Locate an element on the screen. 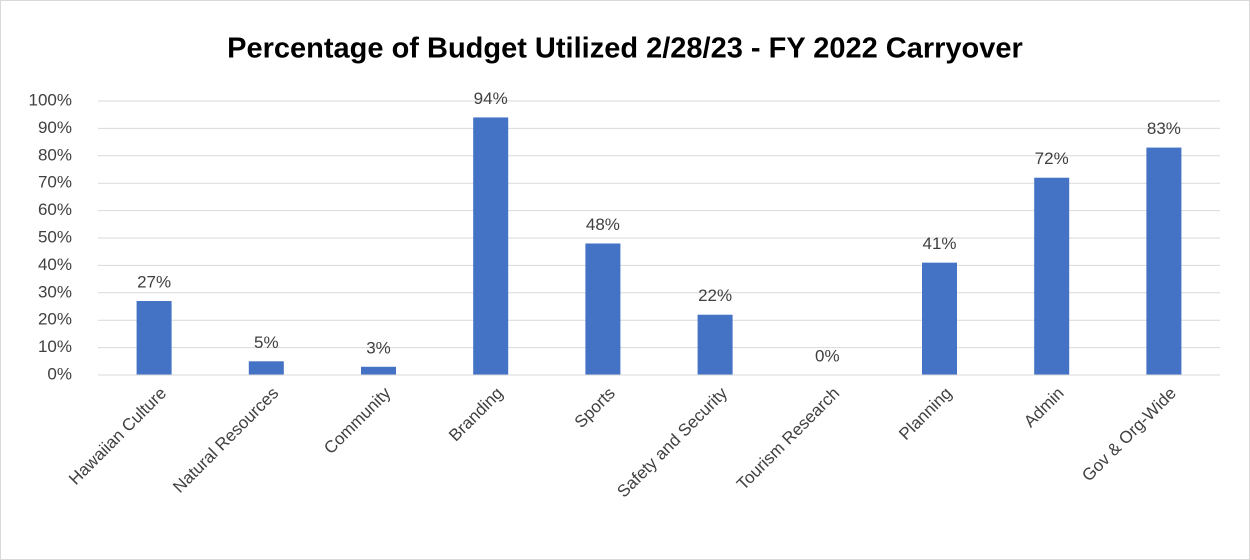 This screenshot has width=1250, height=560. y-tick-label: 30% is located at coordinates (55, 291).